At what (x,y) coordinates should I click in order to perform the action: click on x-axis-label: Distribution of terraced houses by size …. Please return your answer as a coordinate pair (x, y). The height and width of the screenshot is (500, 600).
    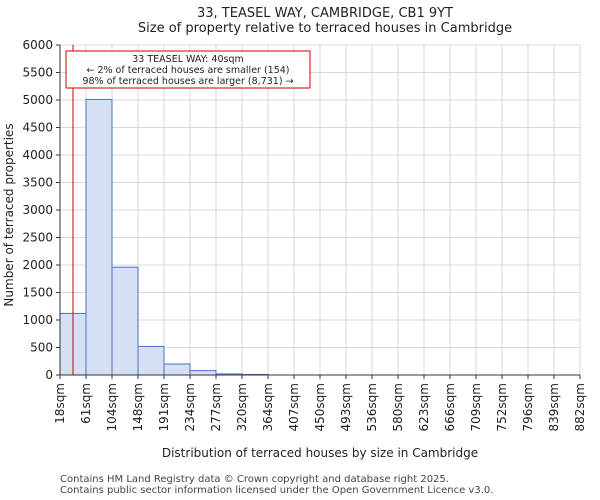
    Looking at the image, I should click on (320, 453).